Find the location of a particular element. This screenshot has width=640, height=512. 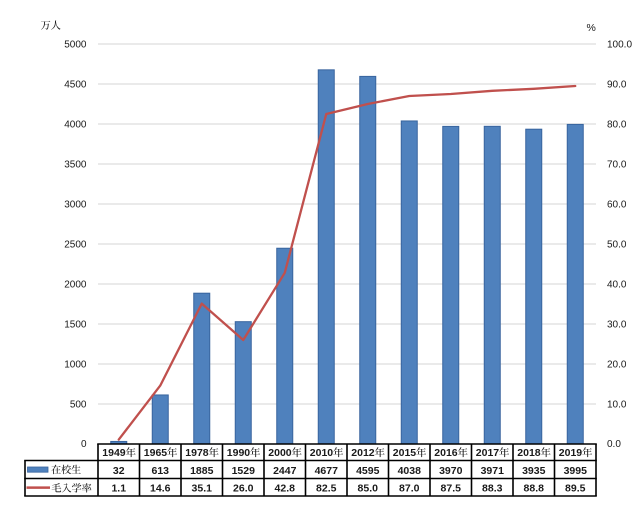

svg-text: 20.0 is located at coordinates (617, 365).